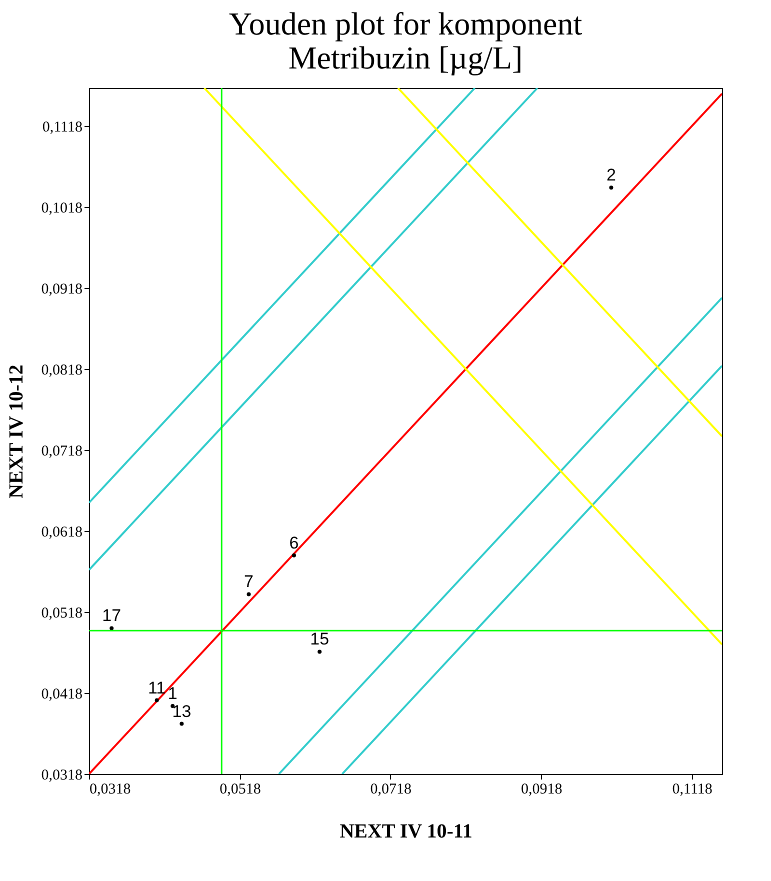 The image size is (771, 881). I want to click on annotation: 13, so click(182, 711).